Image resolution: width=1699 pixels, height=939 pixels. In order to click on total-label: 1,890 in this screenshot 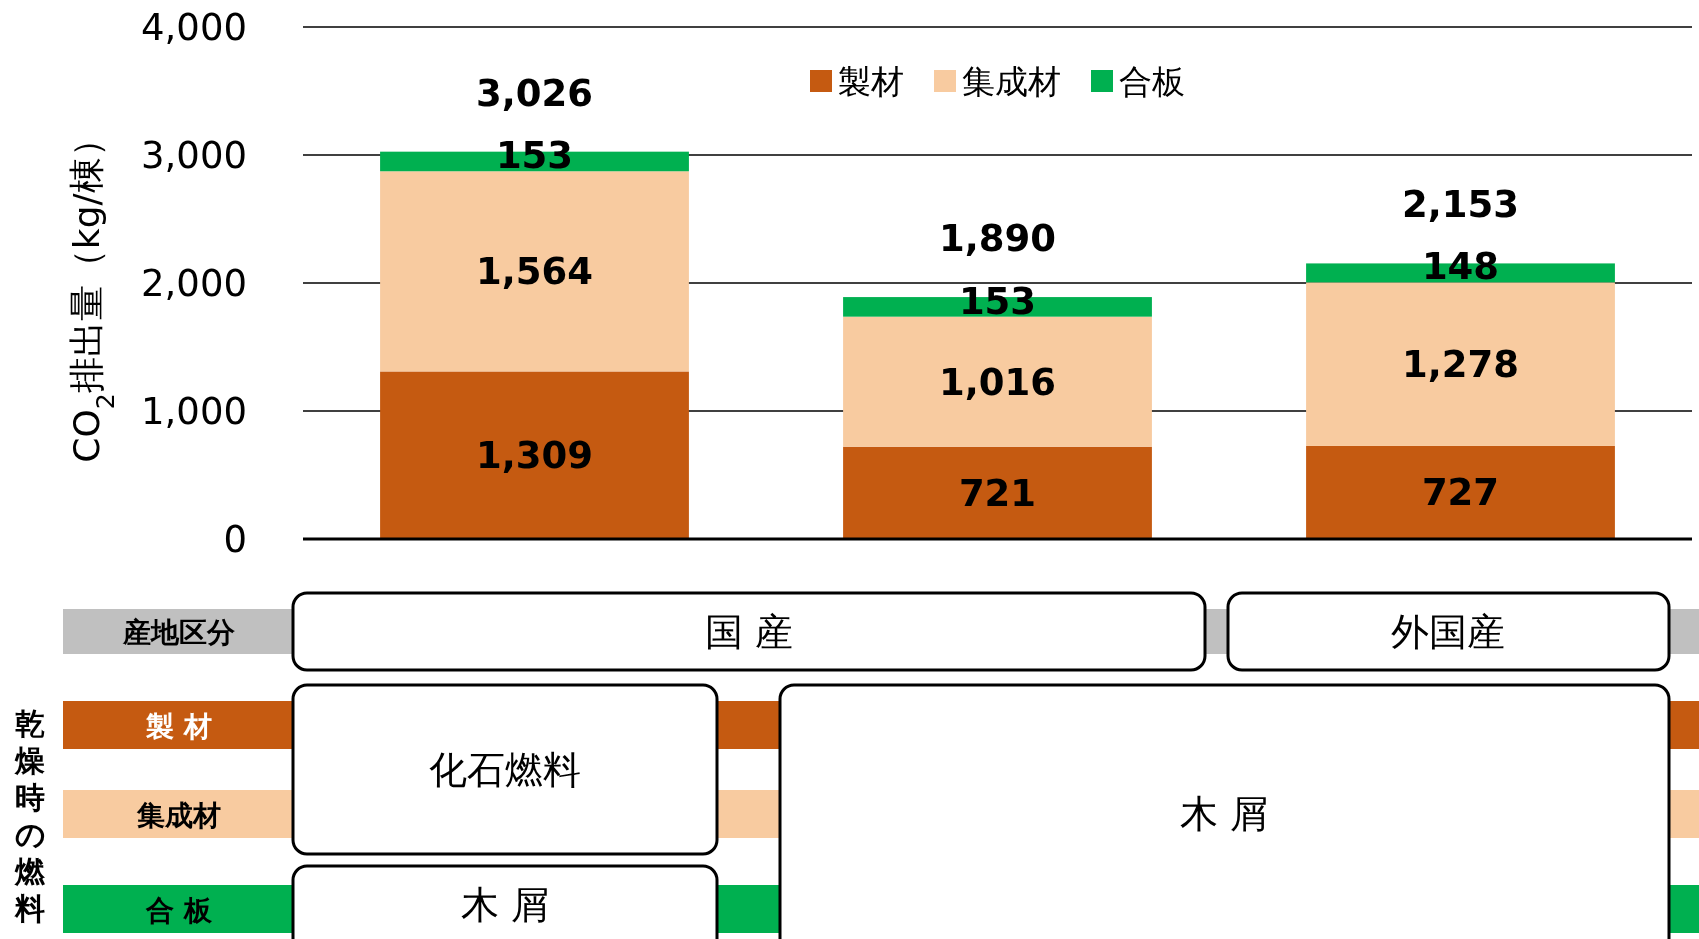, I will do `click(997, 239)`.